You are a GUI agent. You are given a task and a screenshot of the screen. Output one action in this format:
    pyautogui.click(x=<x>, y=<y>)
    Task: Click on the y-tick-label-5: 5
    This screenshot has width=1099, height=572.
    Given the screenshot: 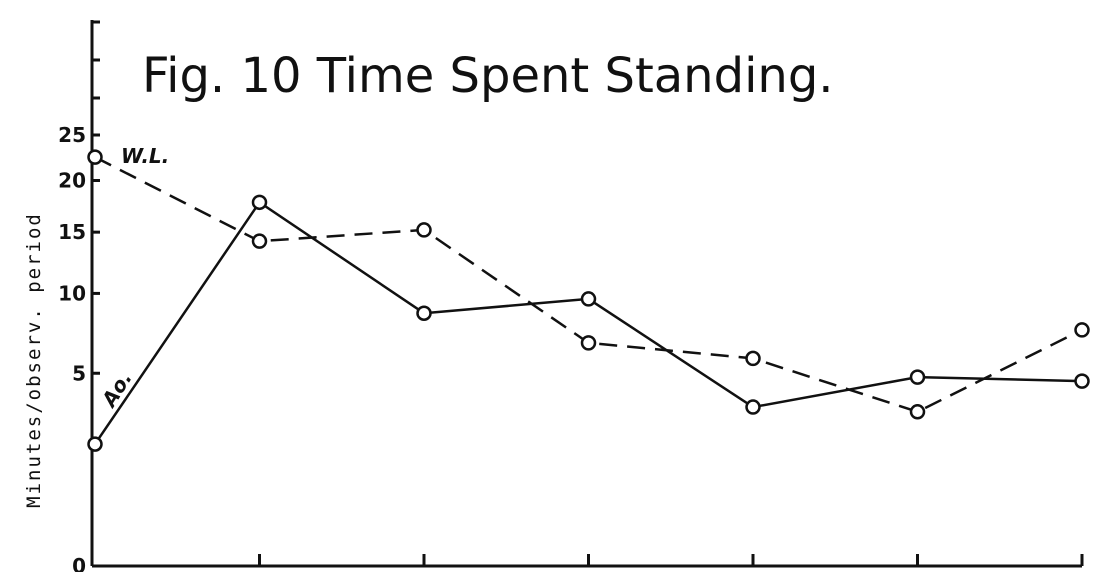 What is the action you would take?
    pyautogui.click(x=79, y=373)
    